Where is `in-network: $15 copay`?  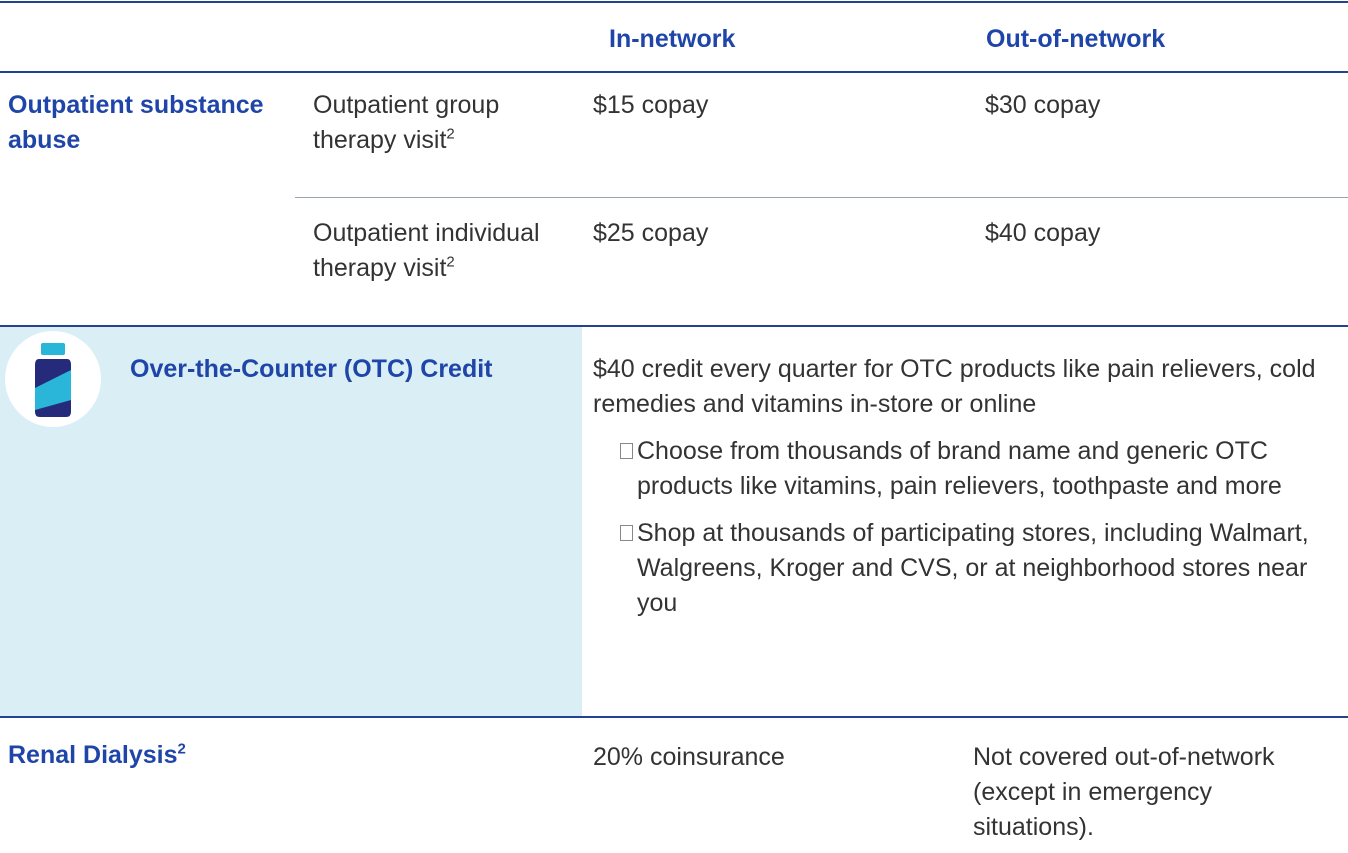 in-network: $15 copay is located at coordinates (651, 105).